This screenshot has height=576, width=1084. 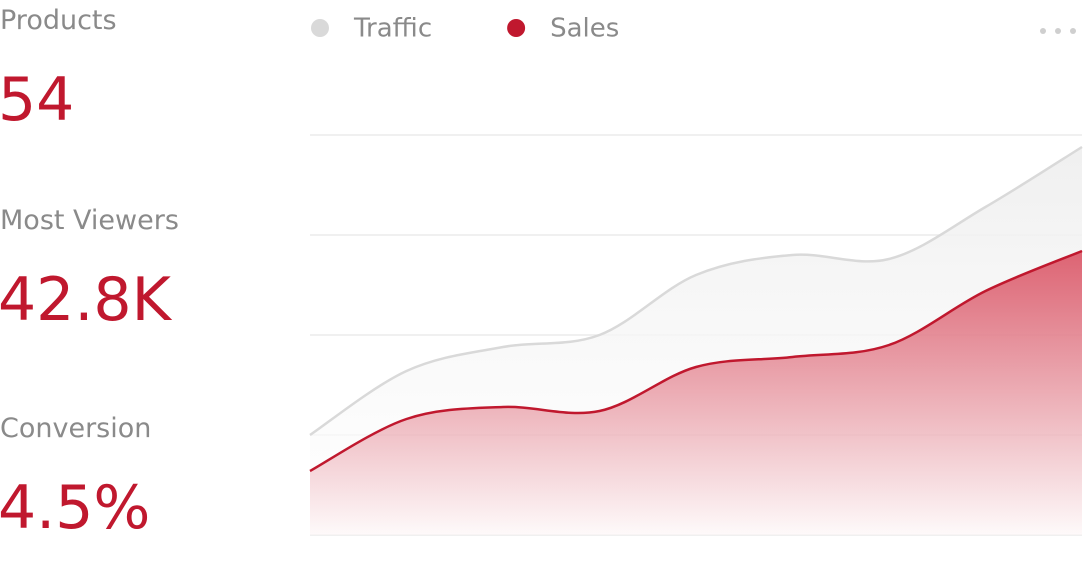 I want to click on stat-value: 4.5%, so click(x=75, y=508).